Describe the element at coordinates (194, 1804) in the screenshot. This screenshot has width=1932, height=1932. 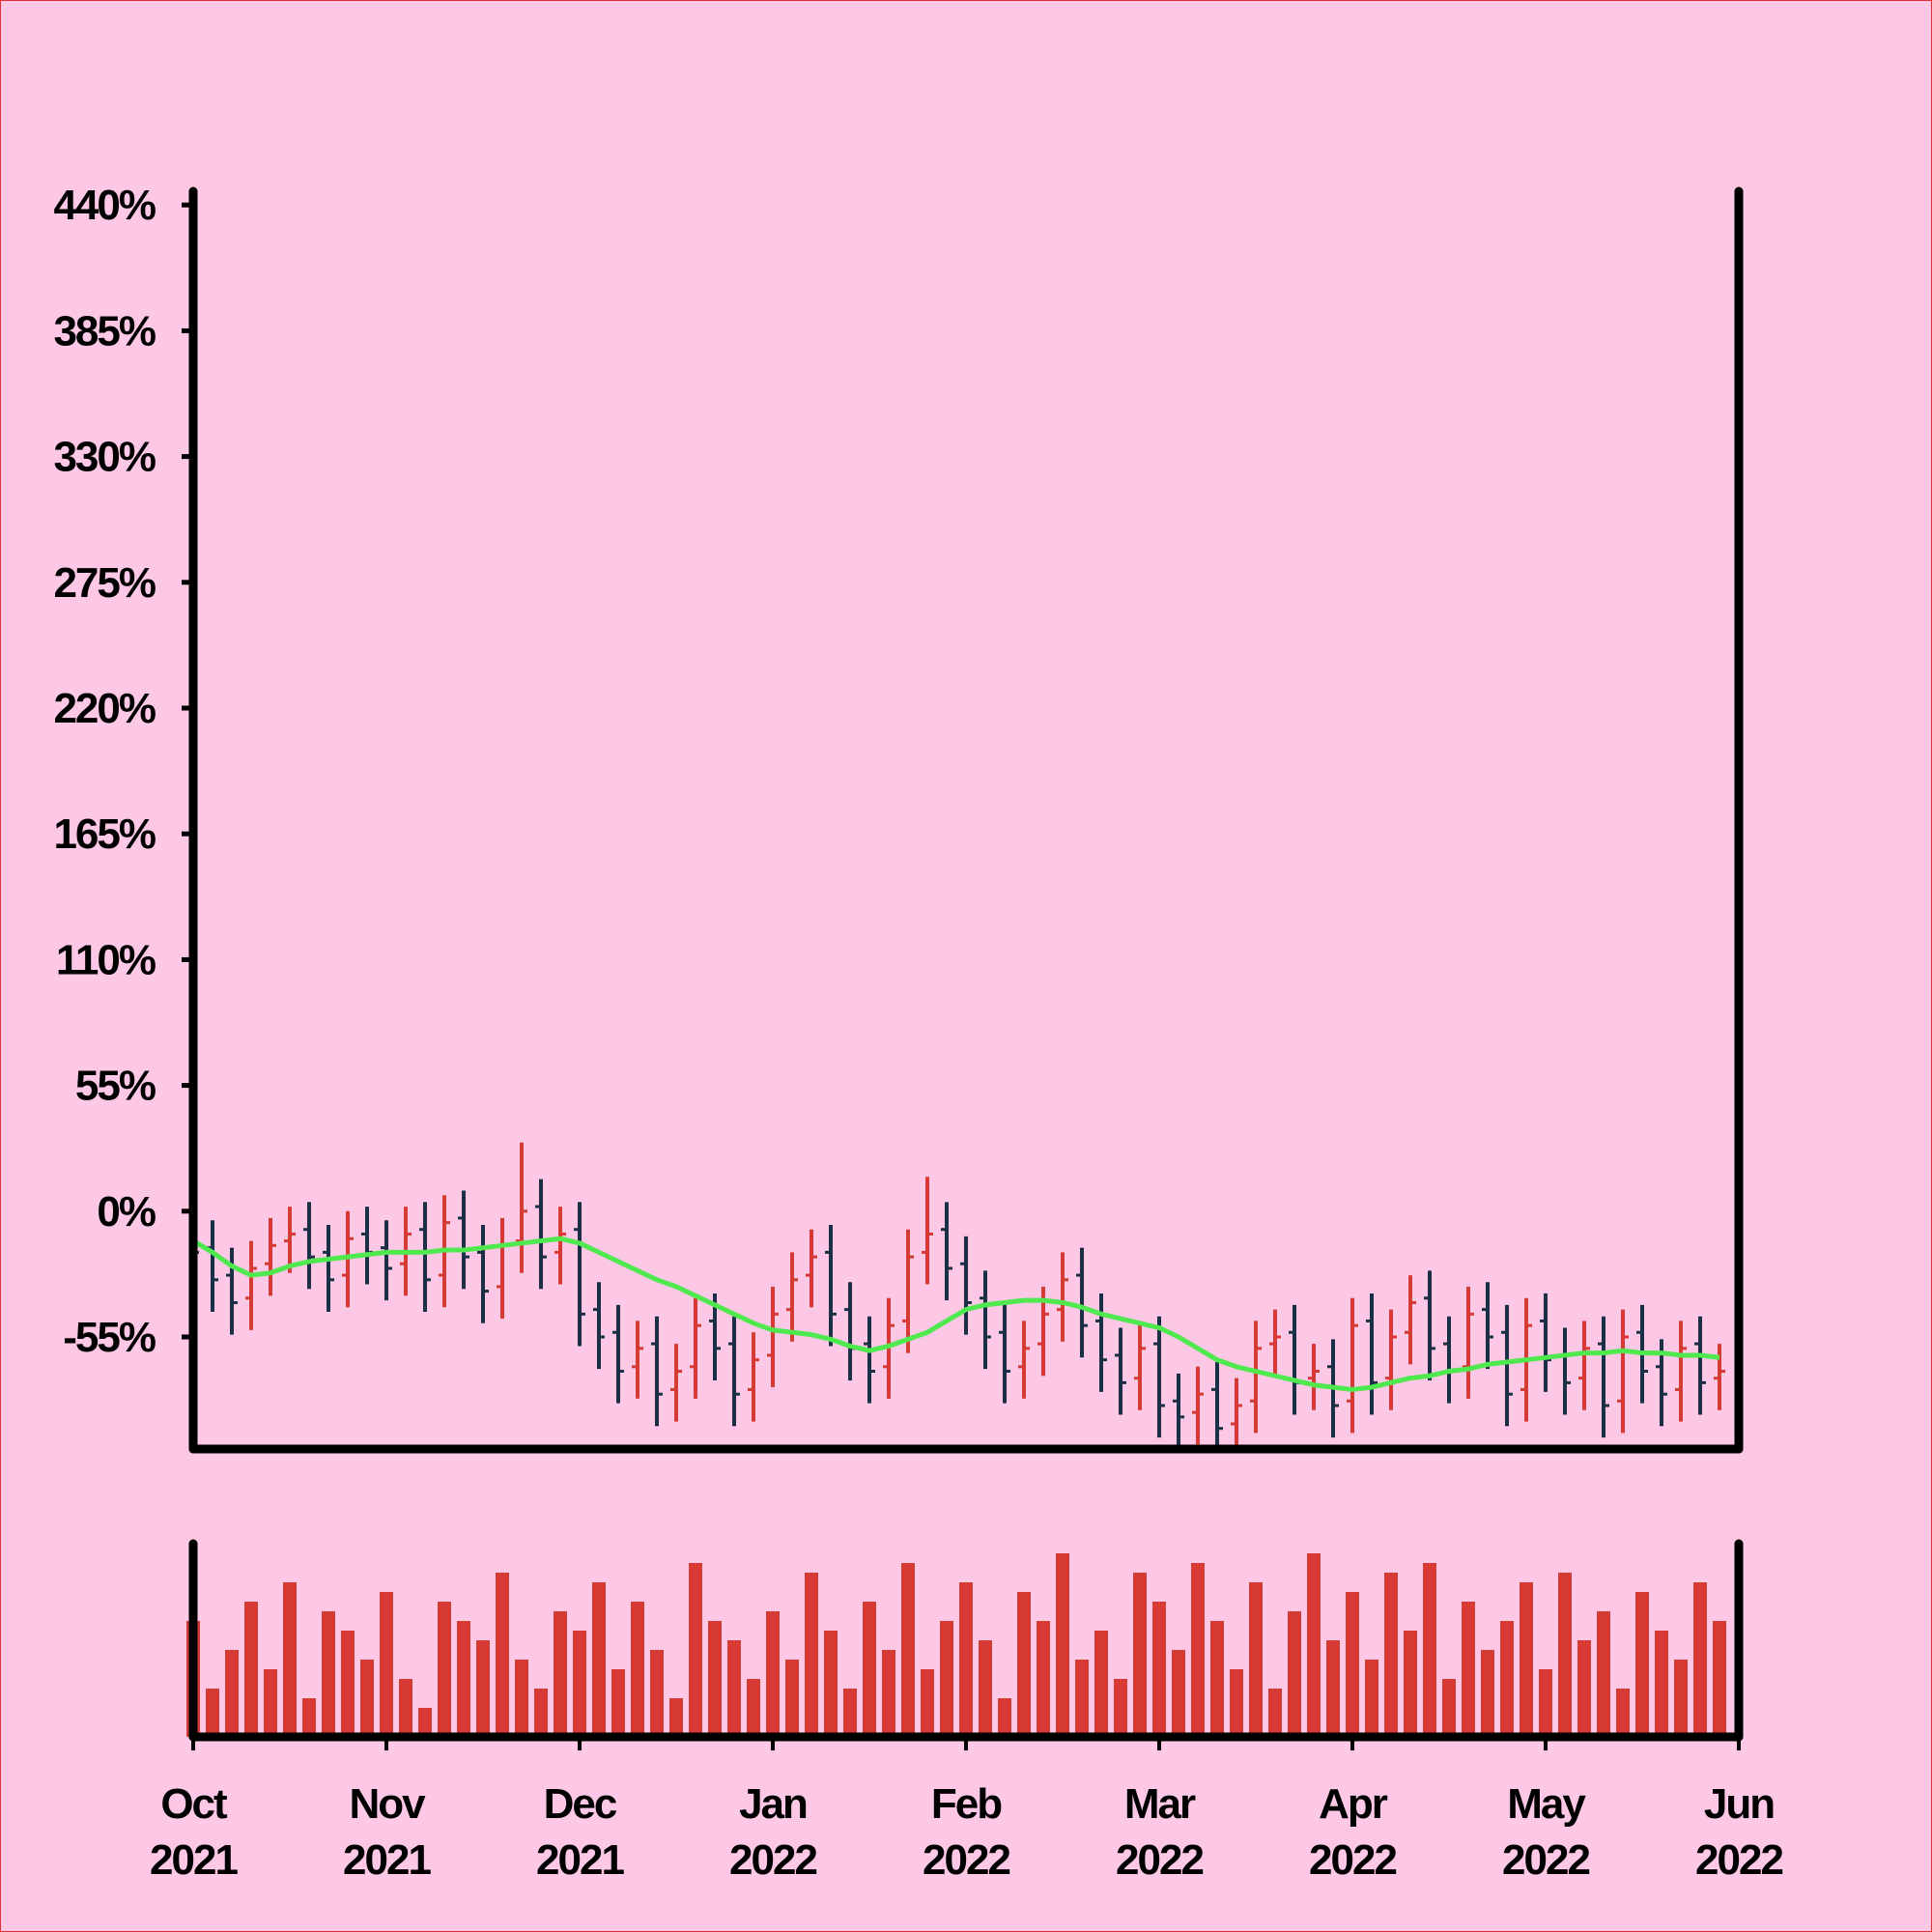
I see `x-tick-label: Oct` at that location.